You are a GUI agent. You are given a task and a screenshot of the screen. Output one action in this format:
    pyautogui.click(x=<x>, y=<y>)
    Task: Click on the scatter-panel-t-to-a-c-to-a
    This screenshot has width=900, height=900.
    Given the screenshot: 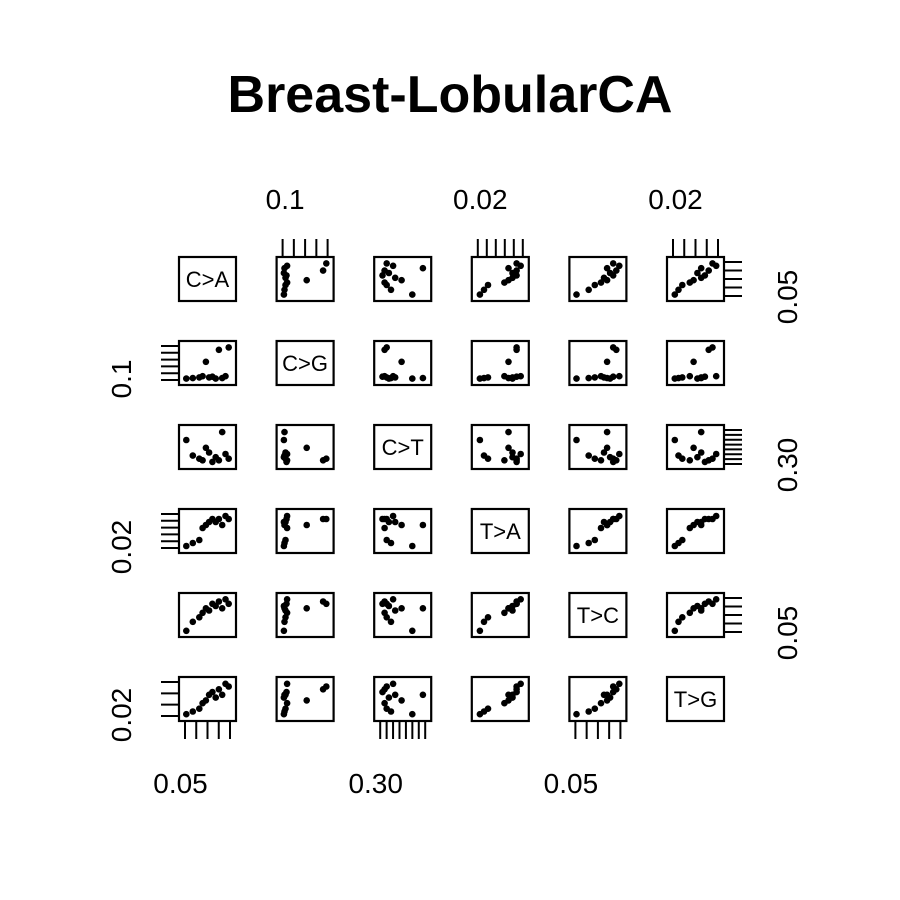 What is the action you would take?
    pyautogui.click(x=207, y=531)
    